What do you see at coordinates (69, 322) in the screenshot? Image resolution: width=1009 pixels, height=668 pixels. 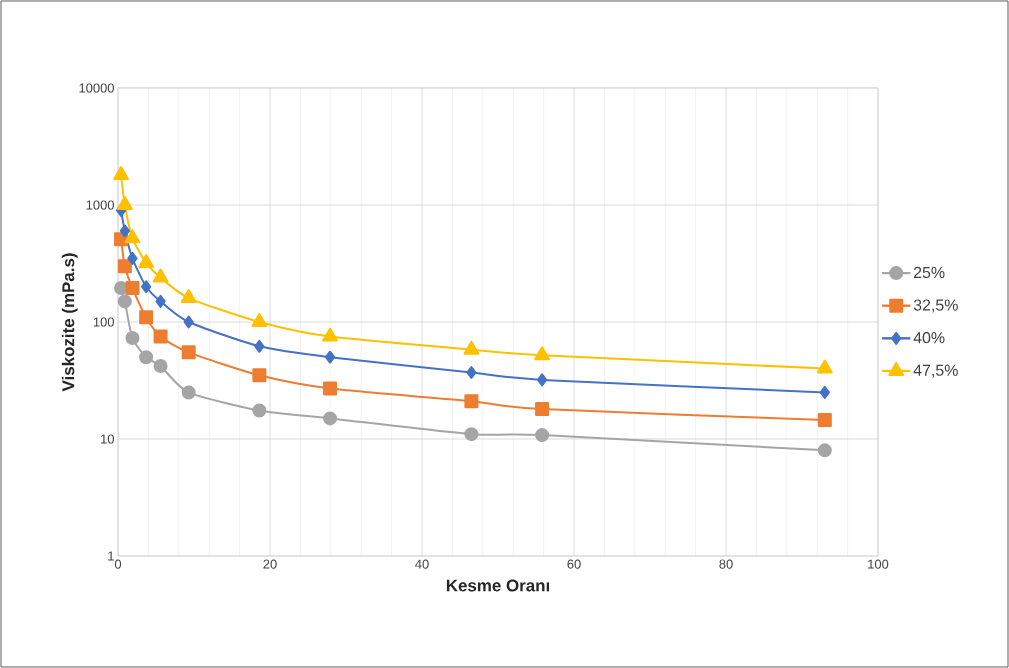 I see `y-axis-title: Viskozite (mPa.s)` at bounding box center [69, 322].